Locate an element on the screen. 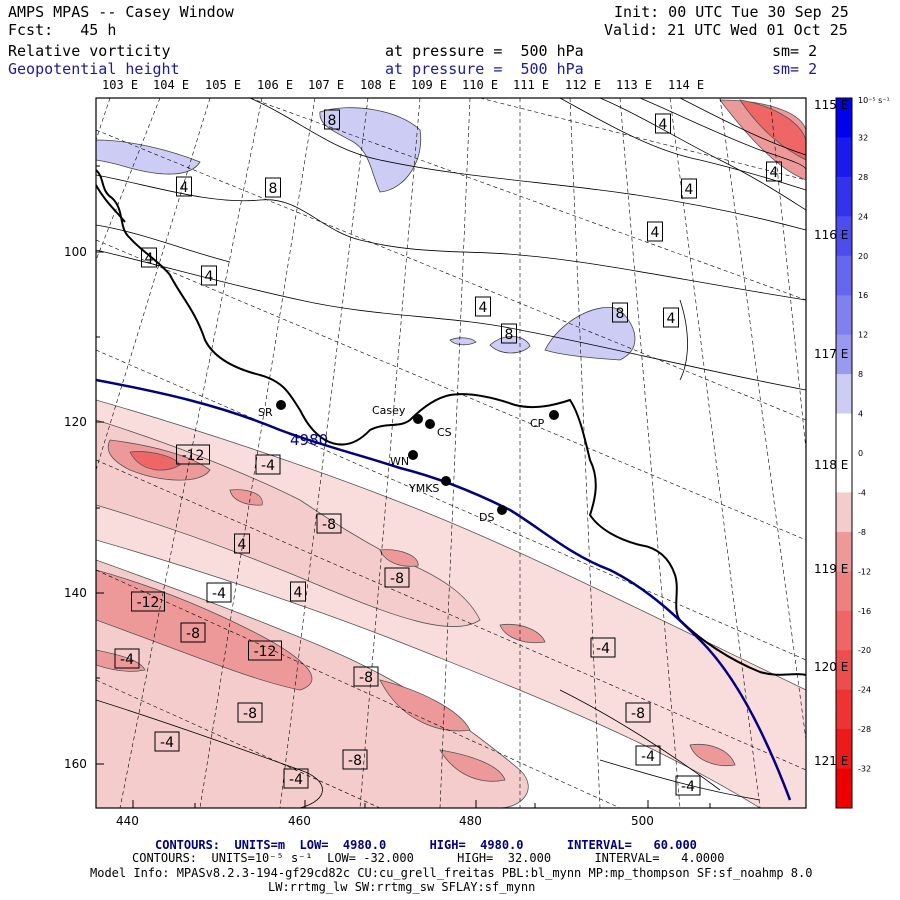 Image resolution: width=900 pixels, height=900 pixels. top-longitude-label: 103 E is located at coordinates (120, 85).